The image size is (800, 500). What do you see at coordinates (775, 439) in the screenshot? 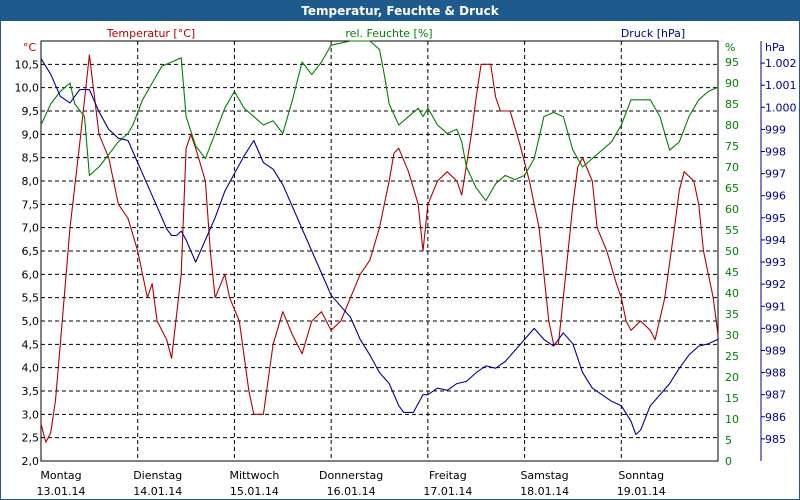
I see `pressure-tick-label: 985` at bounding box center [775, 439].